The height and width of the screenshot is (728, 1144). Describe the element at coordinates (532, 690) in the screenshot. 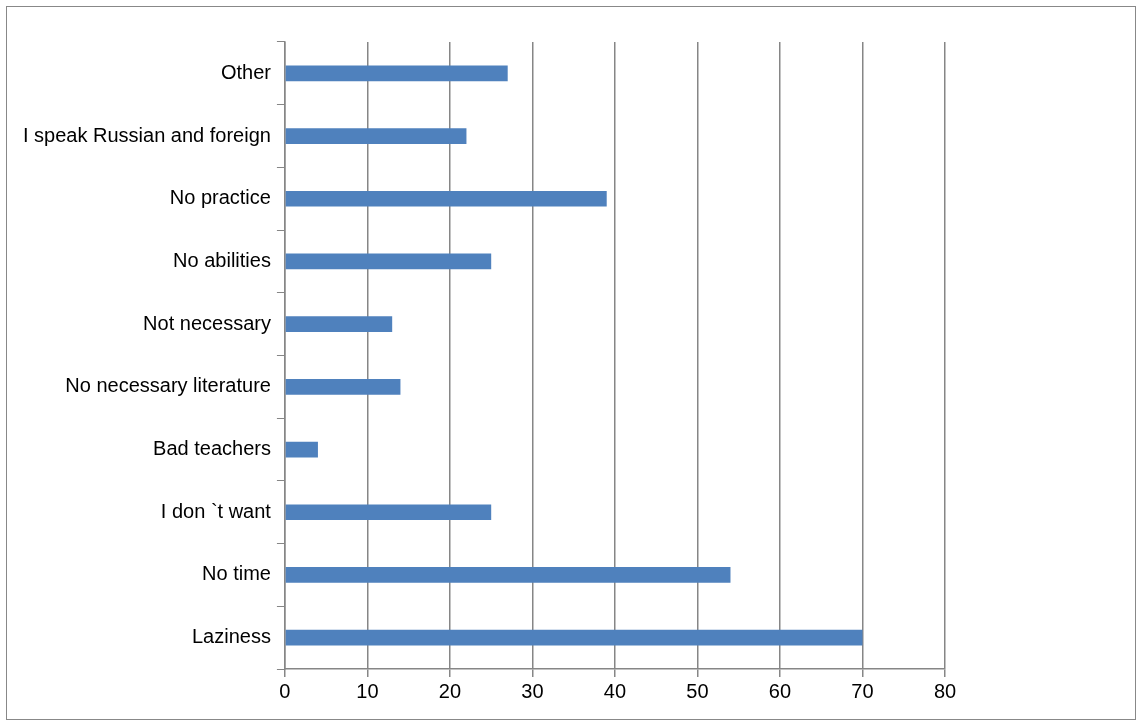

I see `x-tick-label: 30` at that location.